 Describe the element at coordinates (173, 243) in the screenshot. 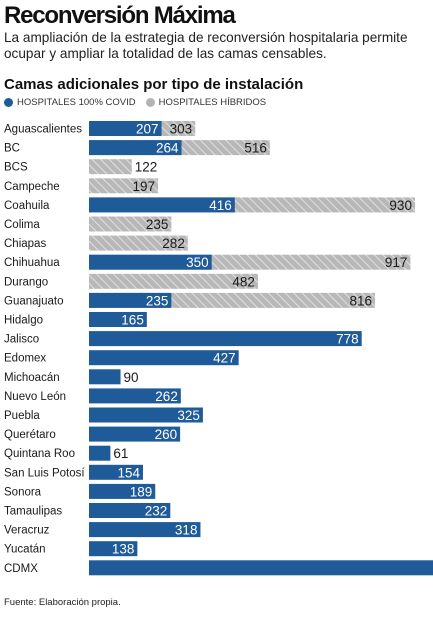

I see `value-label-hibridos: 282` at that location.